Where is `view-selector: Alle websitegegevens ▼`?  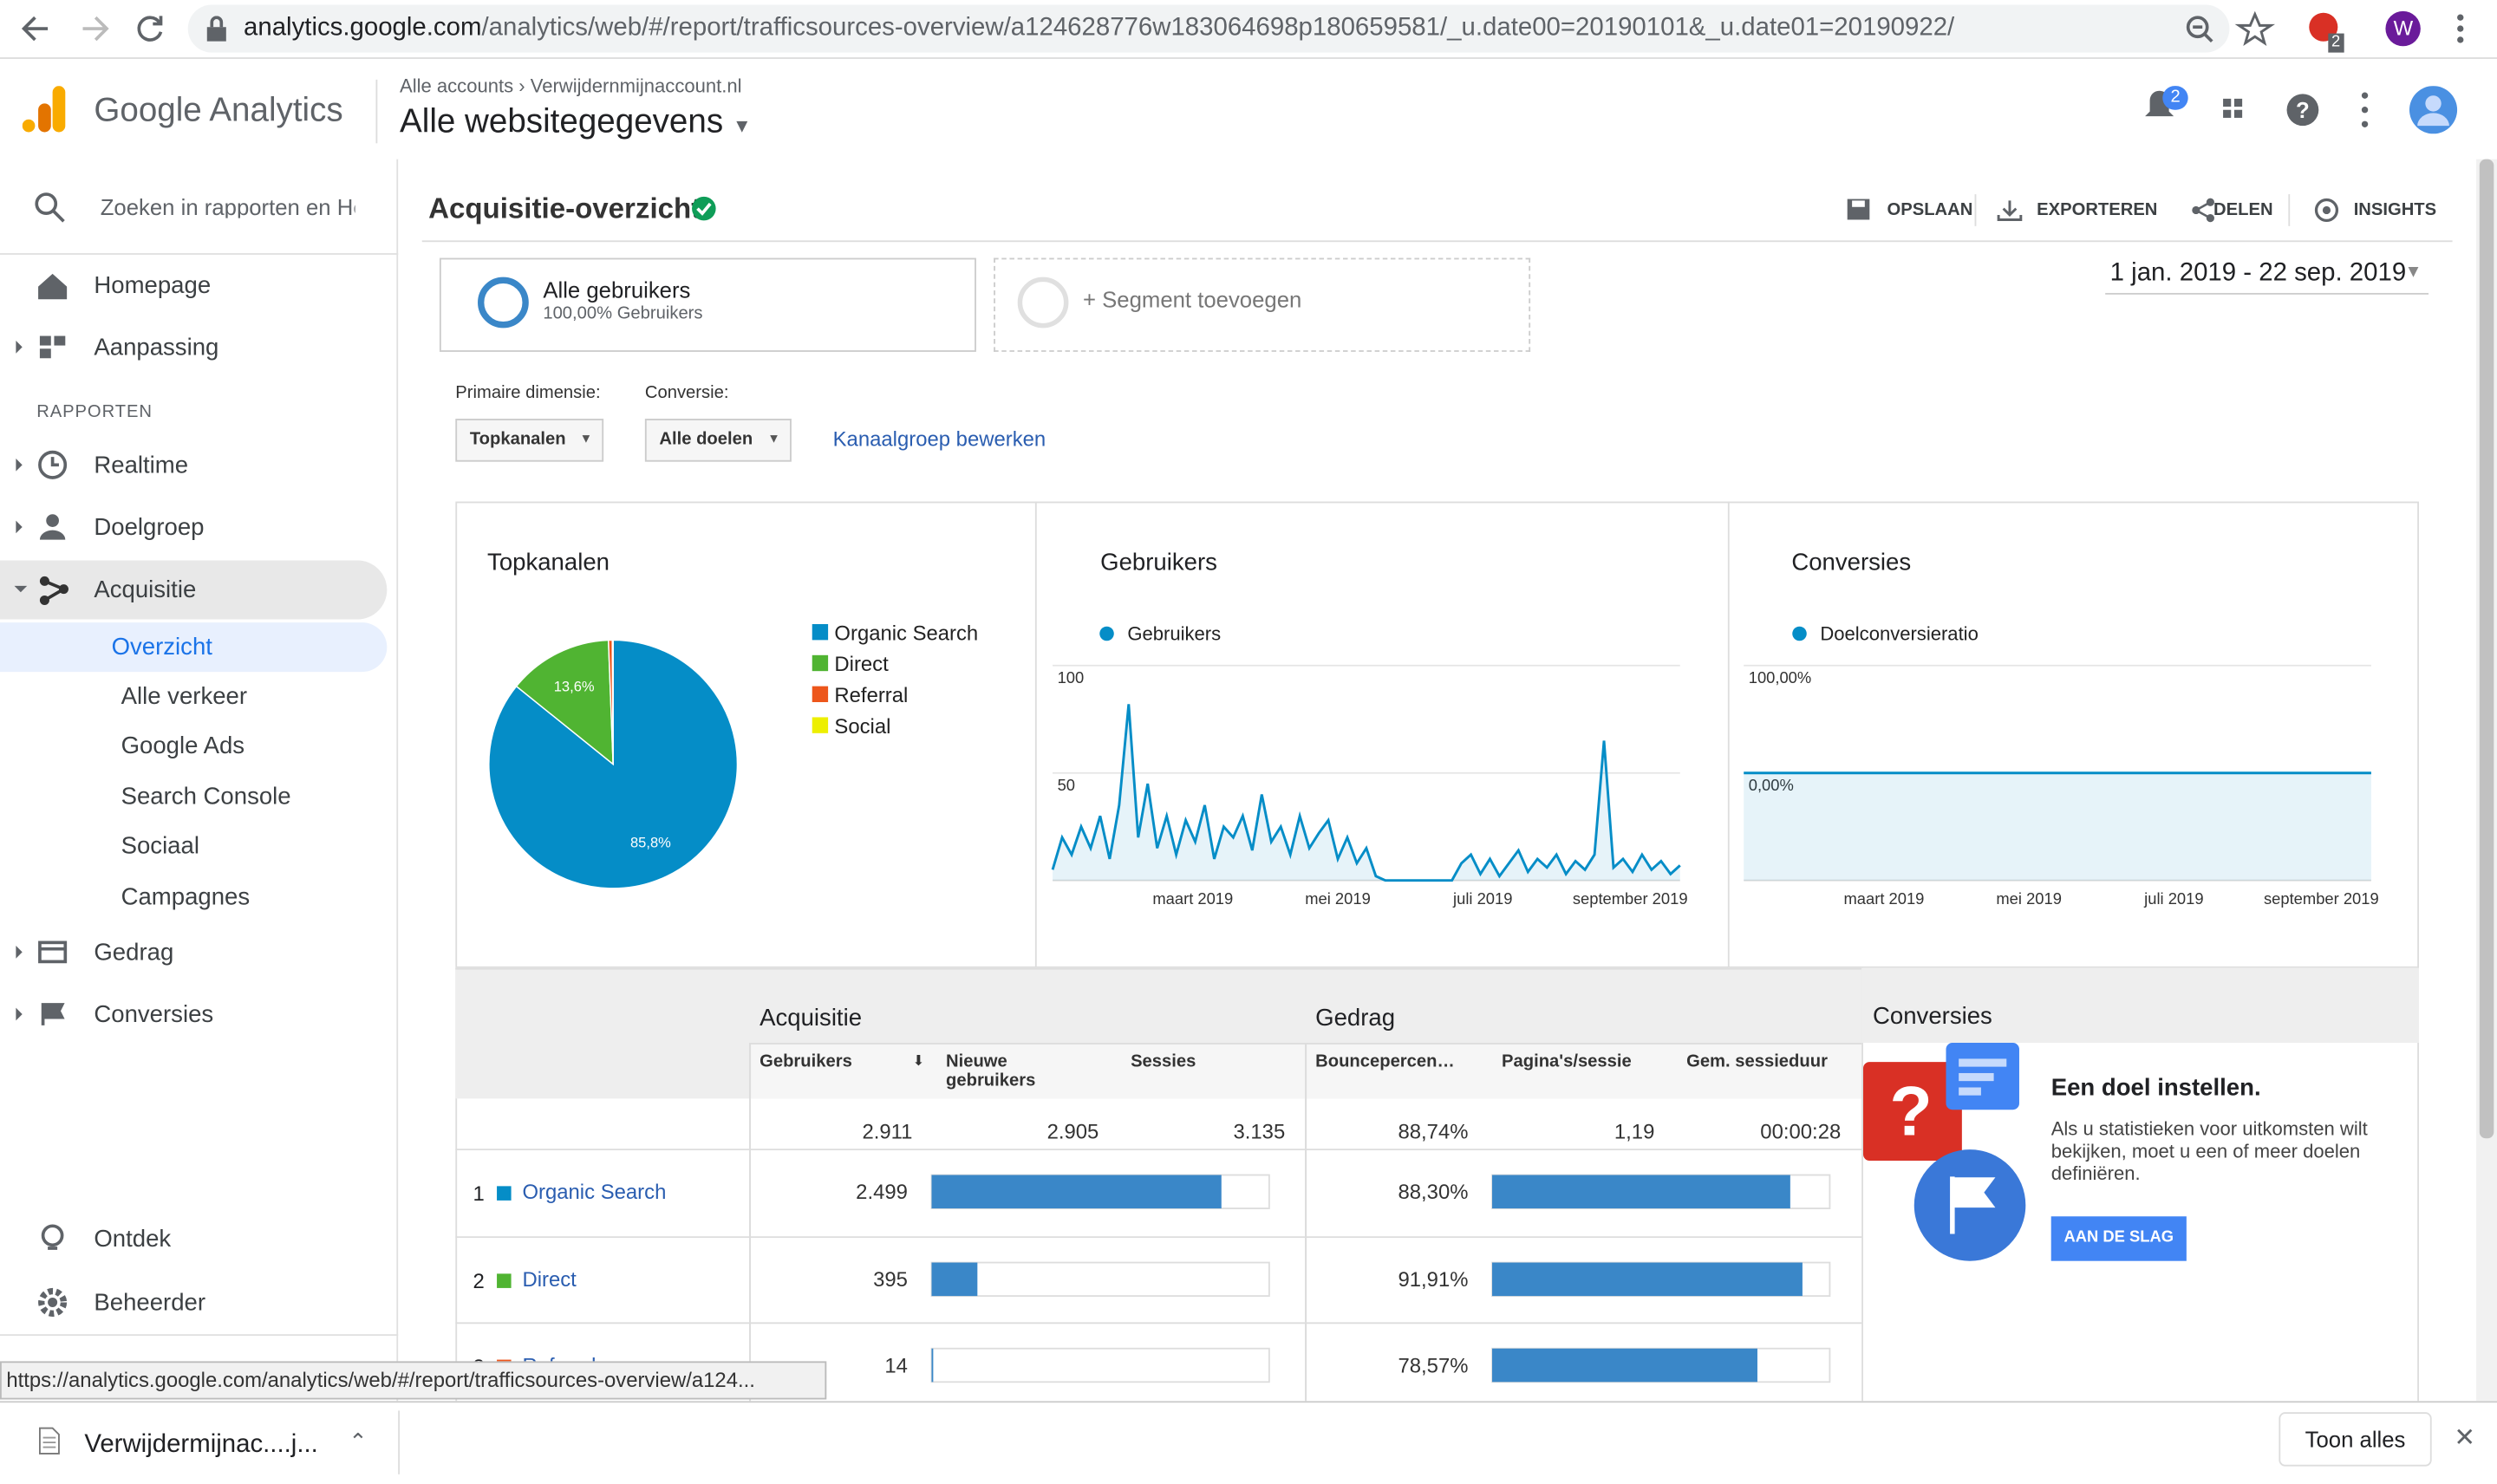
view-selector: Alle websitegegevens ▼ is located at coordinates (576, 121).